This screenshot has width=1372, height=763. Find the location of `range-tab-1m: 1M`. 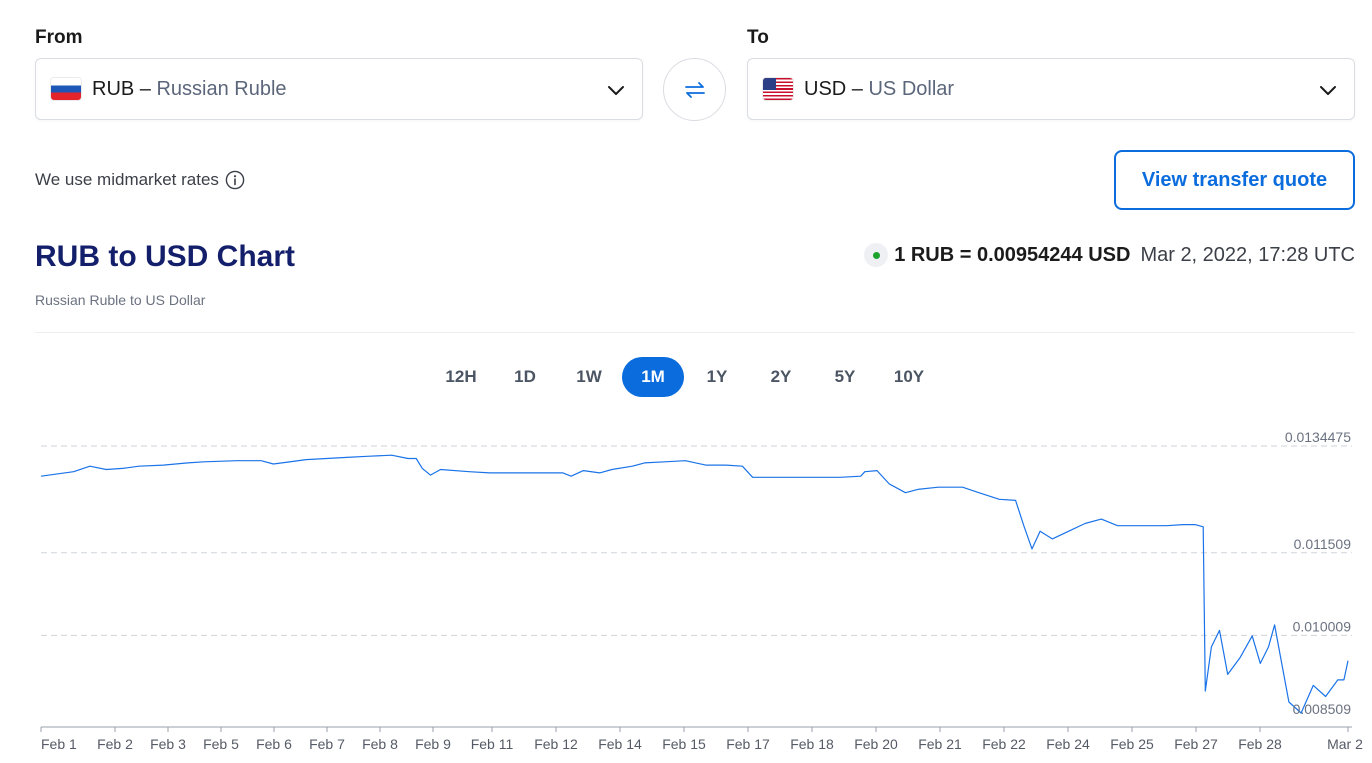

range-tab-1m: 1M is located at coordinates (653, 377).